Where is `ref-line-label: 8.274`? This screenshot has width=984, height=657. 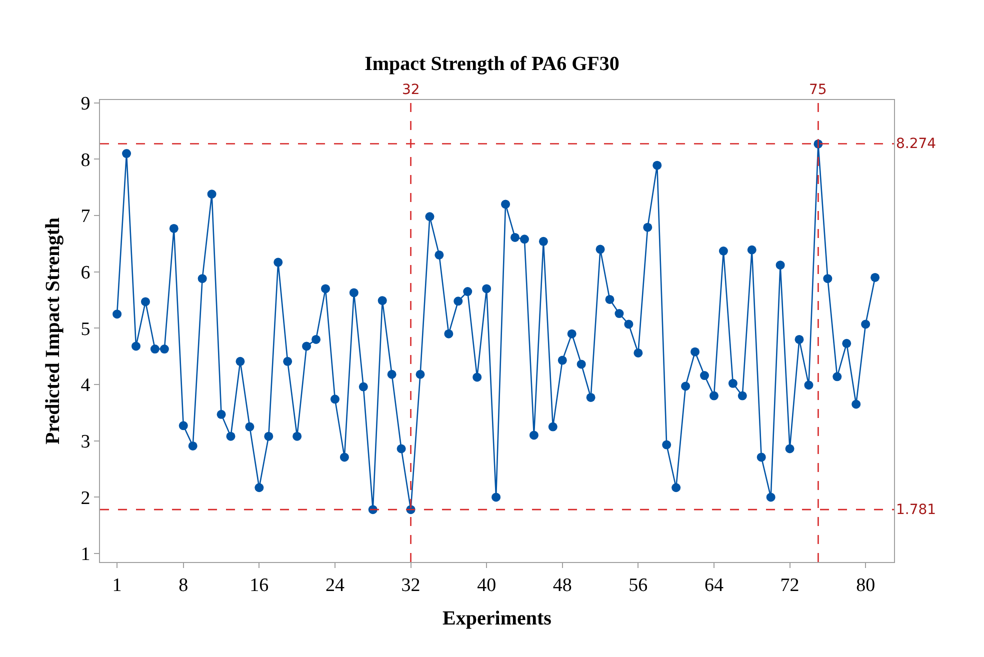 ref-line-label: 8.274 is located at coordinates (916, 144).